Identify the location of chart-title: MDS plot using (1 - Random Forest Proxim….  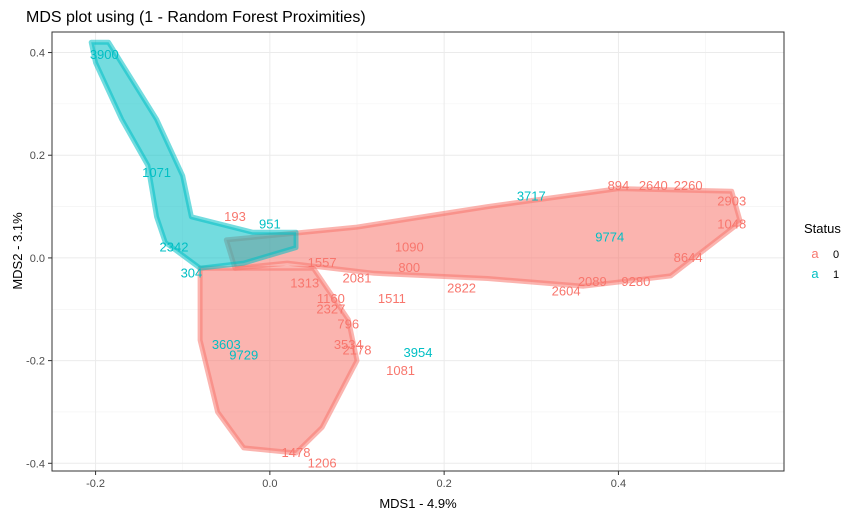
(196, 17).